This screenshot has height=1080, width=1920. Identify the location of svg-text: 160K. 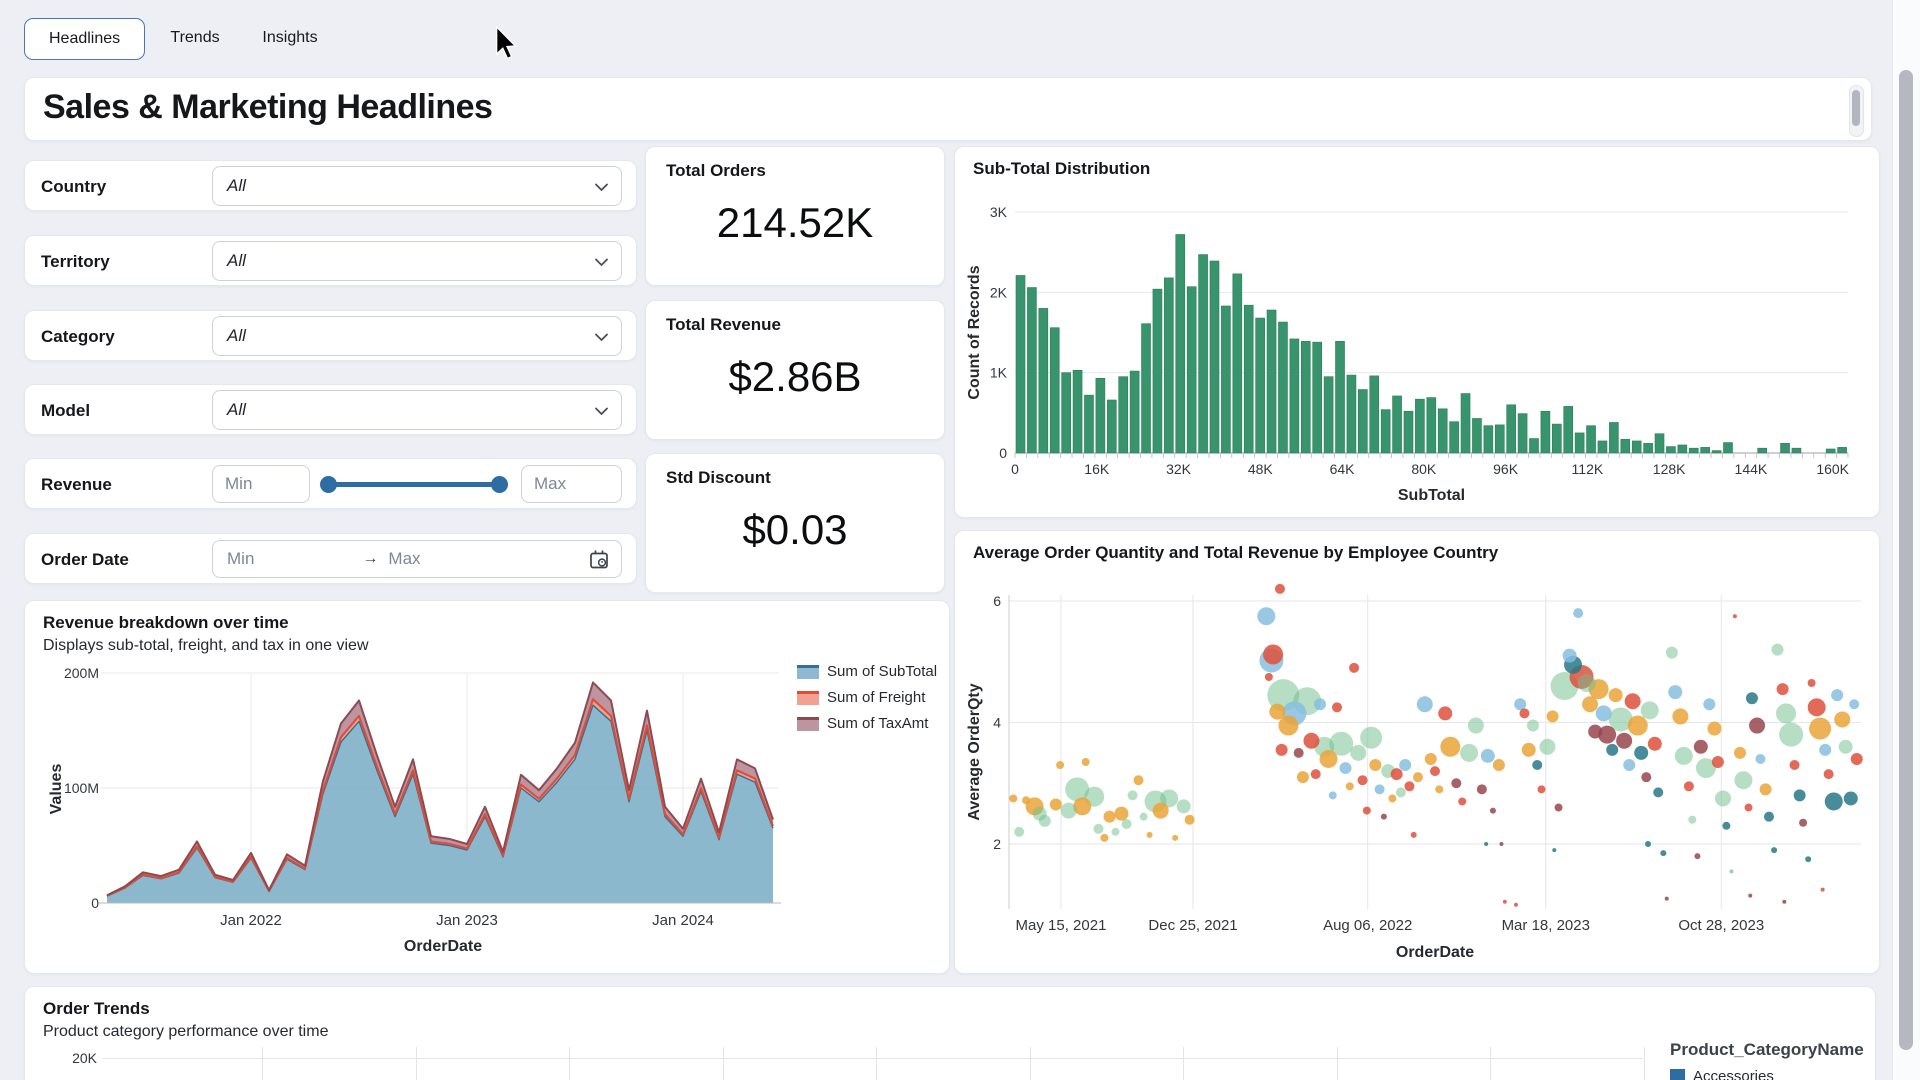
(1832, 469).